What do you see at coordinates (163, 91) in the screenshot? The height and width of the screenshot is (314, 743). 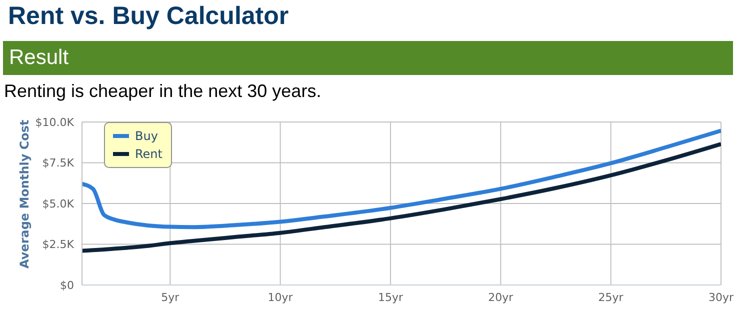 I see `text: Renting is cheaper in the next 30 years.` at bounding box center [163, 91].